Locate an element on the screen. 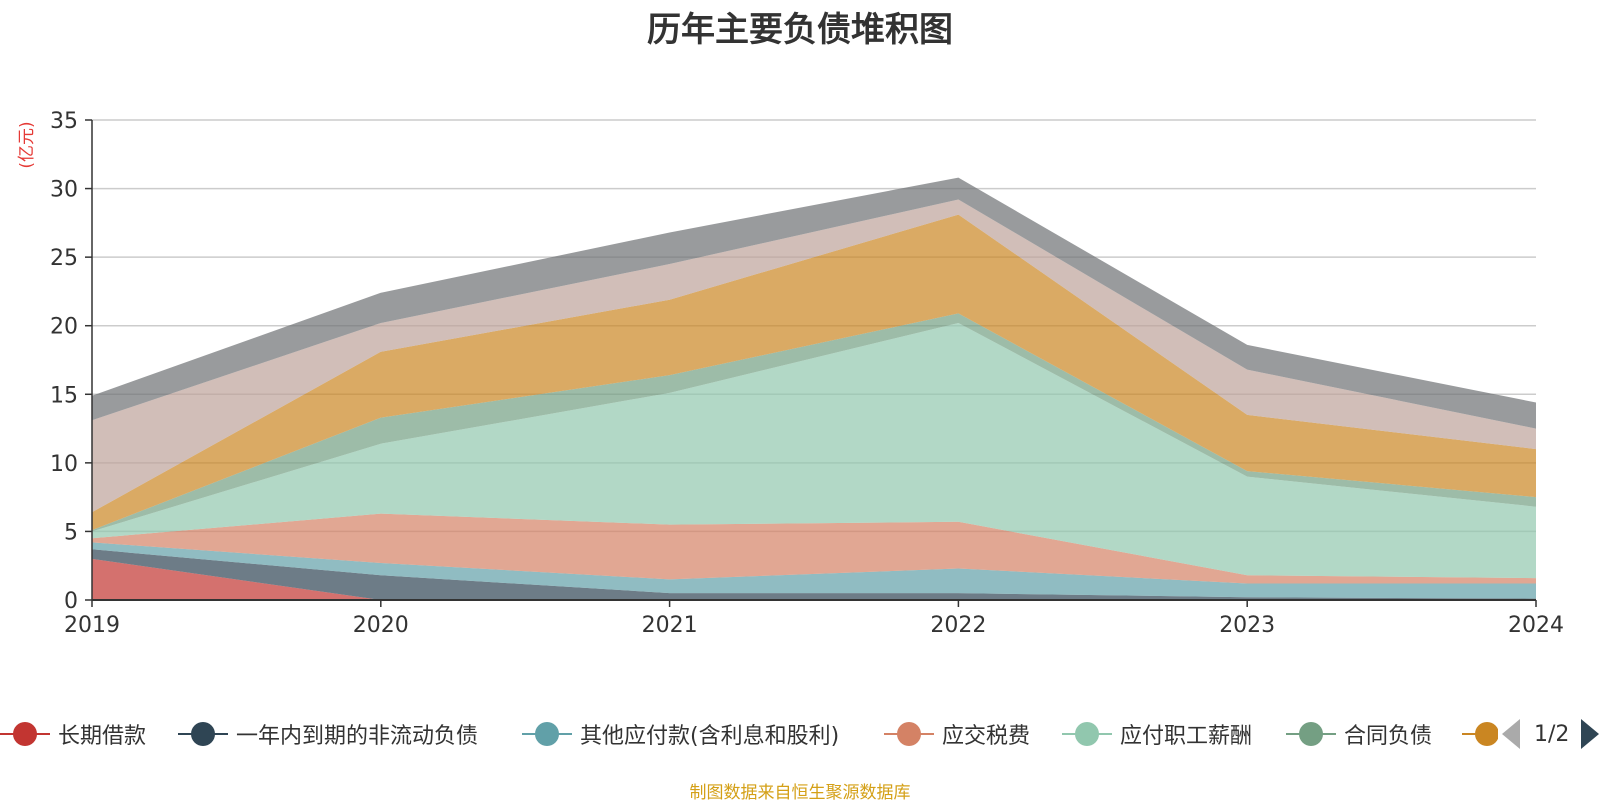  chart-title: 历年主要负债堆积图 is located at coordinates (800, 30).